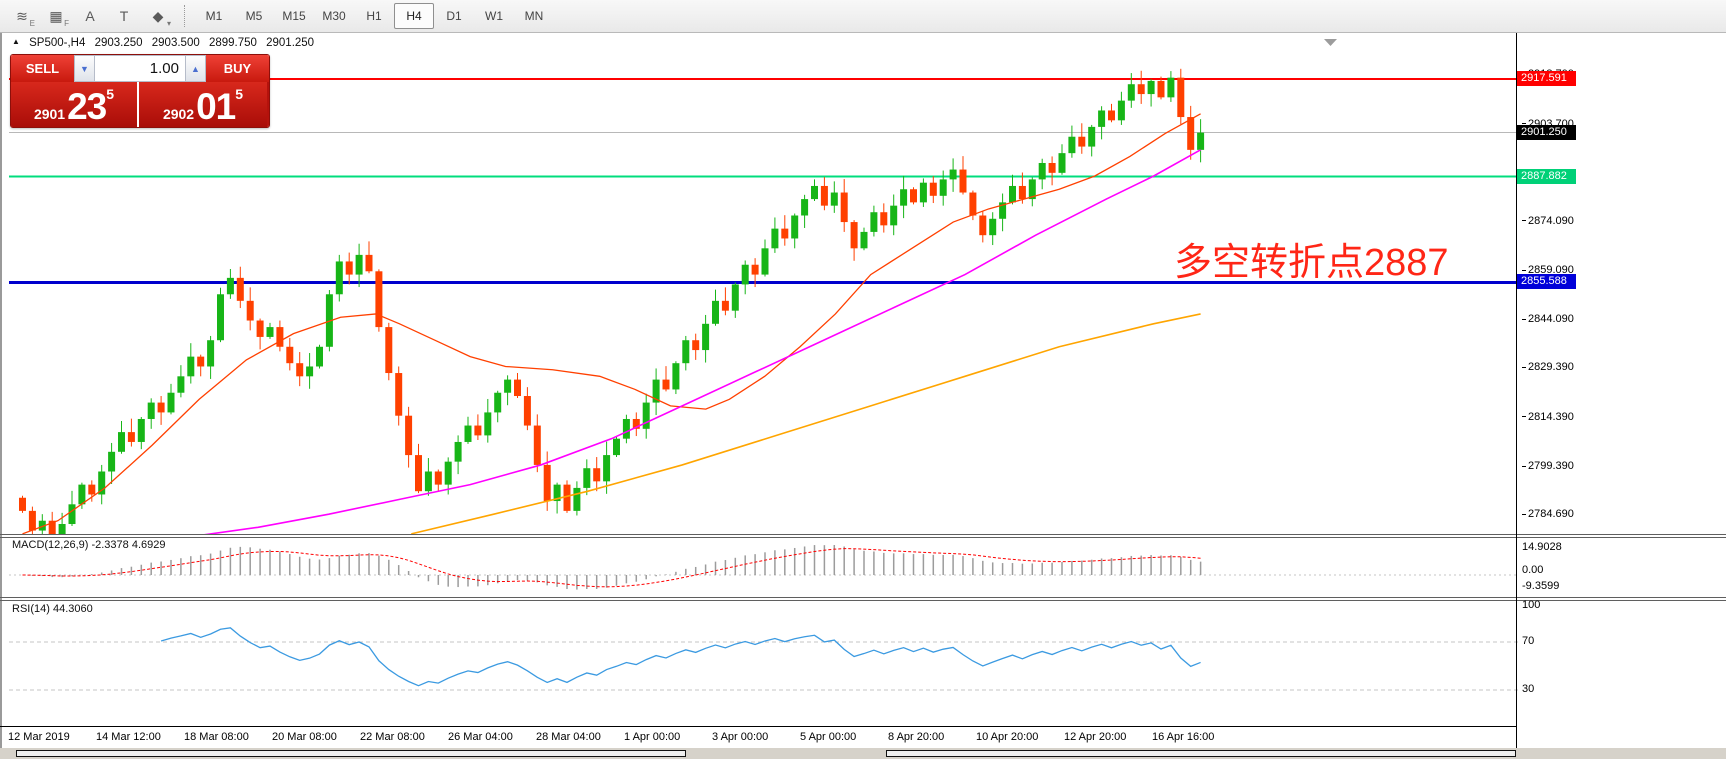 The image size is (1726, 759). I want to click on time-label-2: 14 Mar 12:00, so click(128, 737).